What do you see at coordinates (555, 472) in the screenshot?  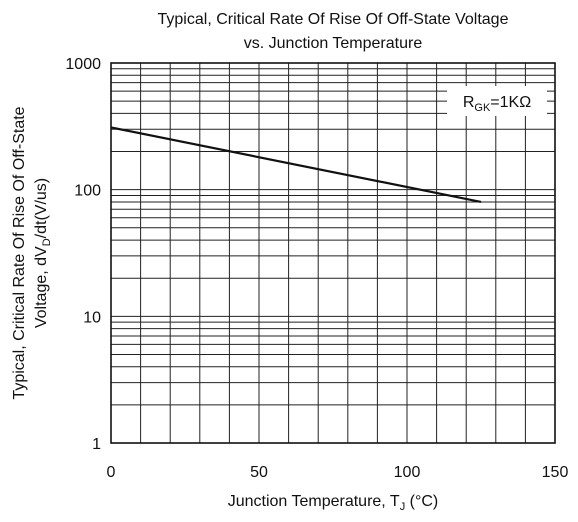 I see `x-tick-label: 150` at bounding box center [555, 472].